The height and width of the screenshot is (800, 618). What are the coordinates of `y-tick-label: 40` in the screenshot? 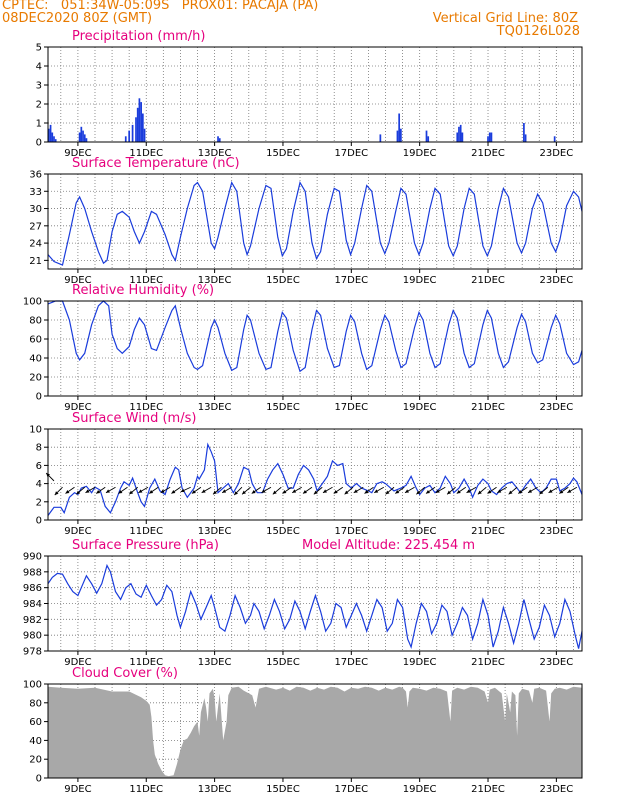 It's located at (35, 359).